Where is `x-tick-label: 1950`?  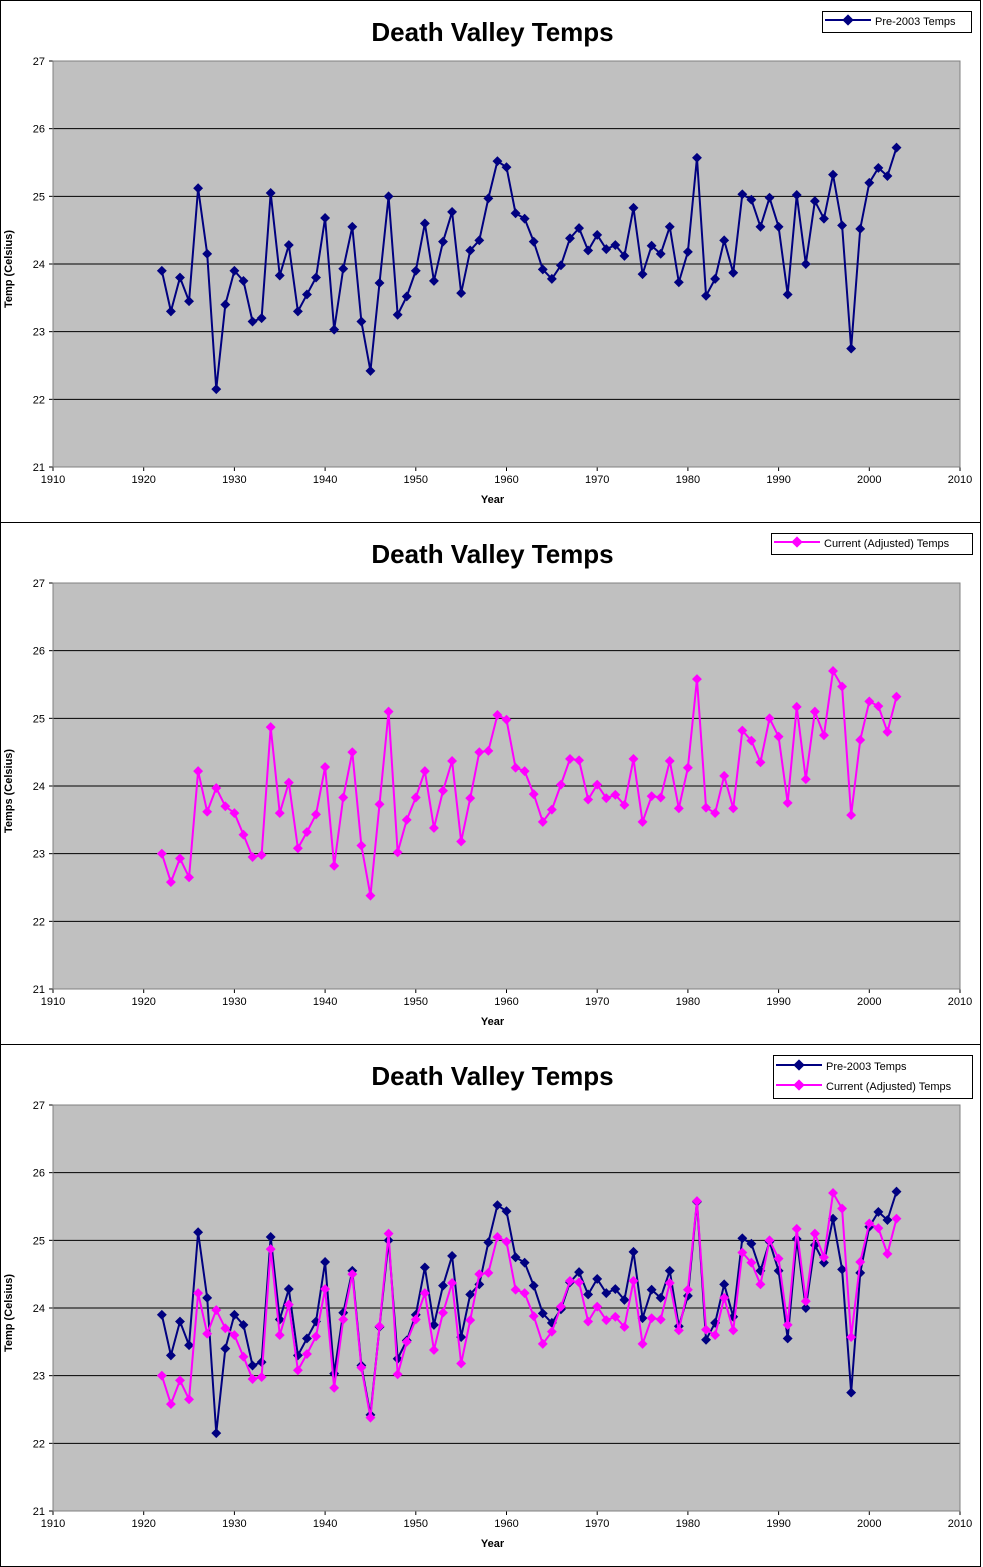
x-tick-label: 1950 is located at coordinates (416, 1524).